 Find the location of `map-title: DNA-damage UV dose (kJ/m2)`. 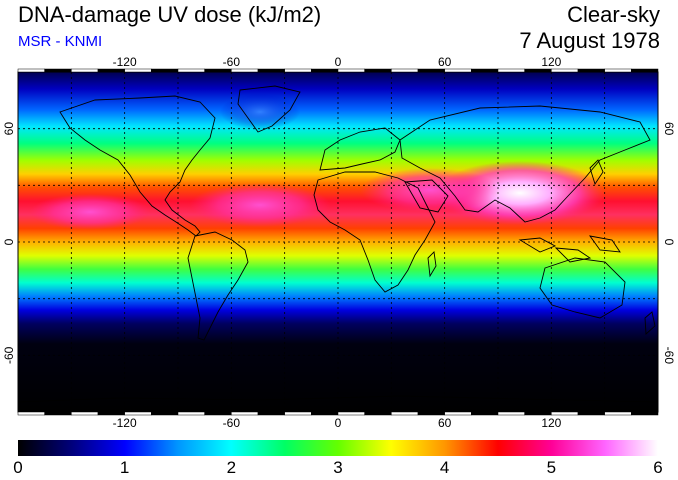

map-title: DNA-damage UV dose (kJ/m2) is located at coordinates (170, 14).